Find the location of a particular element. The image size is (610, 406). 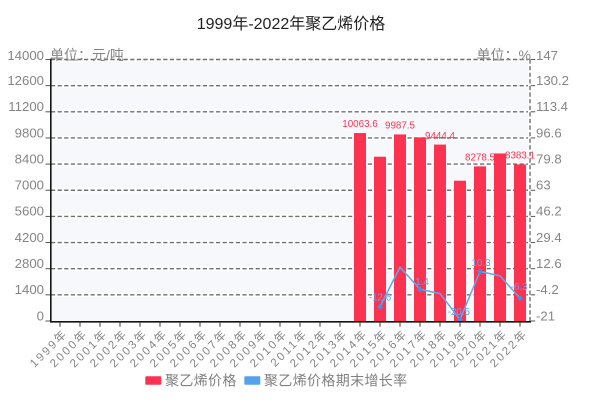

svg-text: 1400 is located at coordinates (29, 289).